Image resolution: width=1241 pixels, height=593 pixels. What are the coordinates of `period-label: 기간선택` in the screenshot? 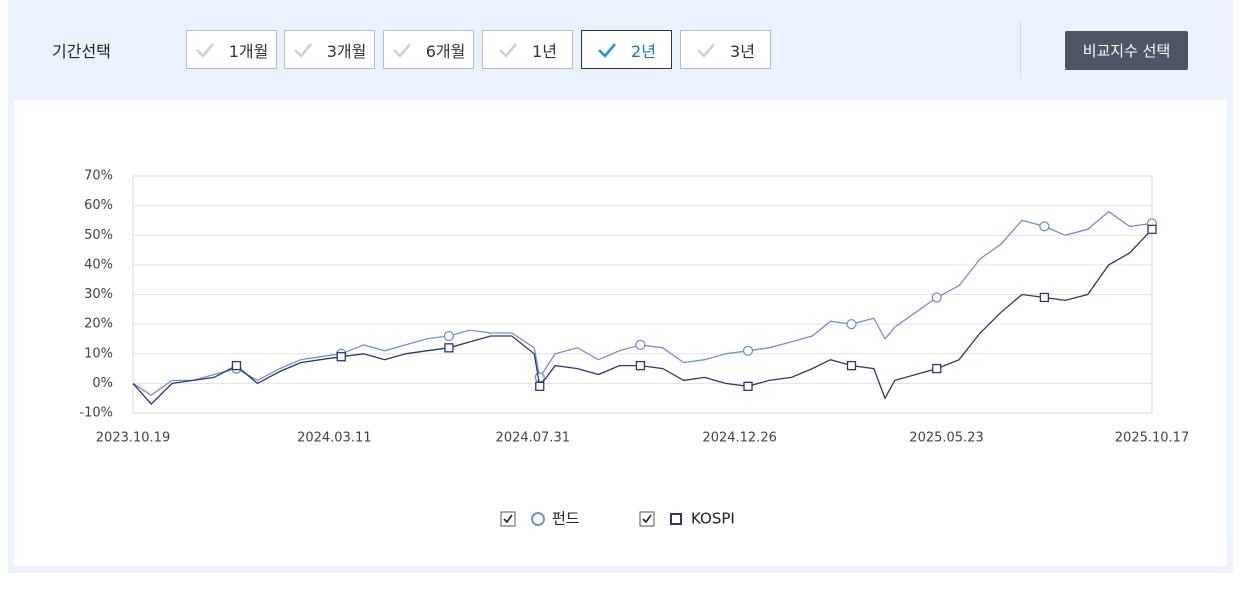 It's located at (81, 51).